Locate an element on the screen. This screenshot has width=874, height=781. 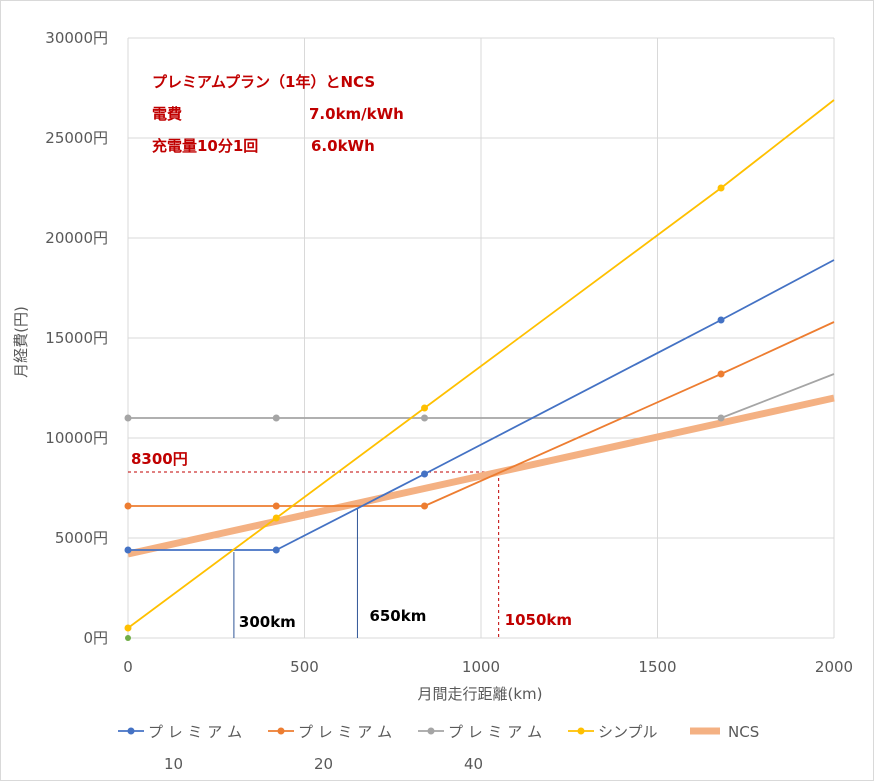
legend-item: プ レ ミ ア ム 10 is located at coordinates (180, 748).